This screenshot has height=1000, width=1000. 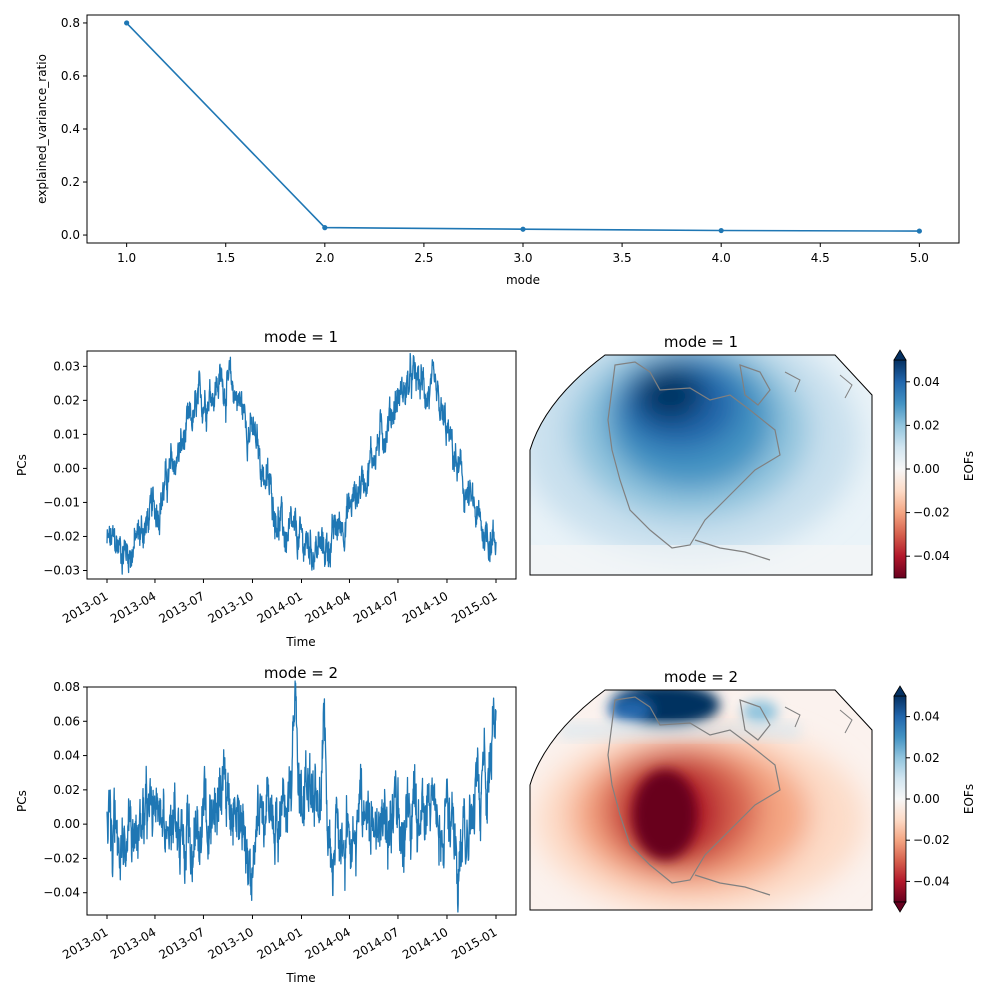 I want to click on y-tick-label: 0.06, so click(x=66, y=721).